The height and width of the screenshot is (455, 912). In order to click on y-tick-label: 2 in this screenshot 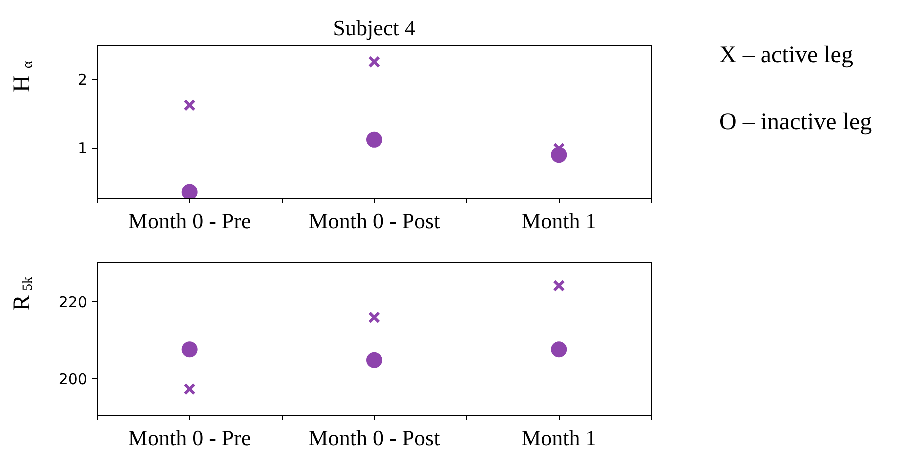, I will do `click(83, 79)`.